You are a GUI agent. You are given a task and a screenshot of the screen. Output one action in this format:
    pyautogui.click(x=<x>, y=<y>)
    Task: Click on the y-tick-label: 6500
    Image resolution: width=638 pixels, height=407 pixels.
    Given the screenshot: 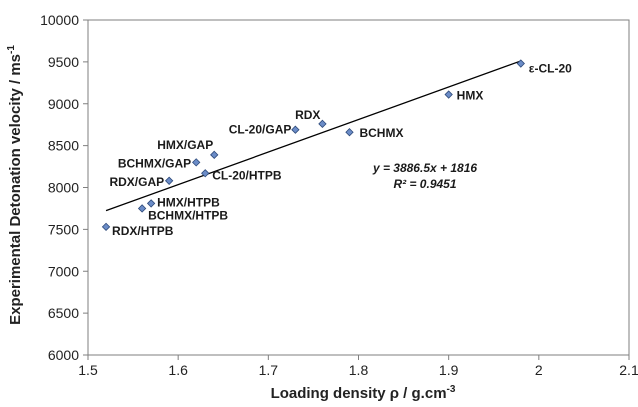 What is the action you would take?
    pyautogui.click(x=63, y=313)
    